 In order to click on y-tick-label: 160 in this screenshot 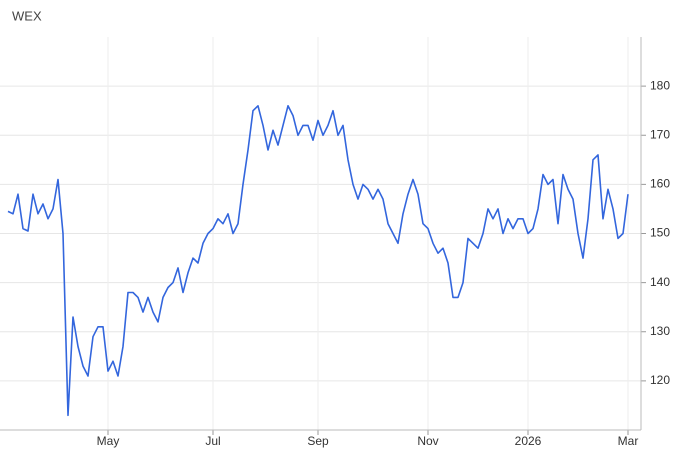, I will do `click(660, 184)`.